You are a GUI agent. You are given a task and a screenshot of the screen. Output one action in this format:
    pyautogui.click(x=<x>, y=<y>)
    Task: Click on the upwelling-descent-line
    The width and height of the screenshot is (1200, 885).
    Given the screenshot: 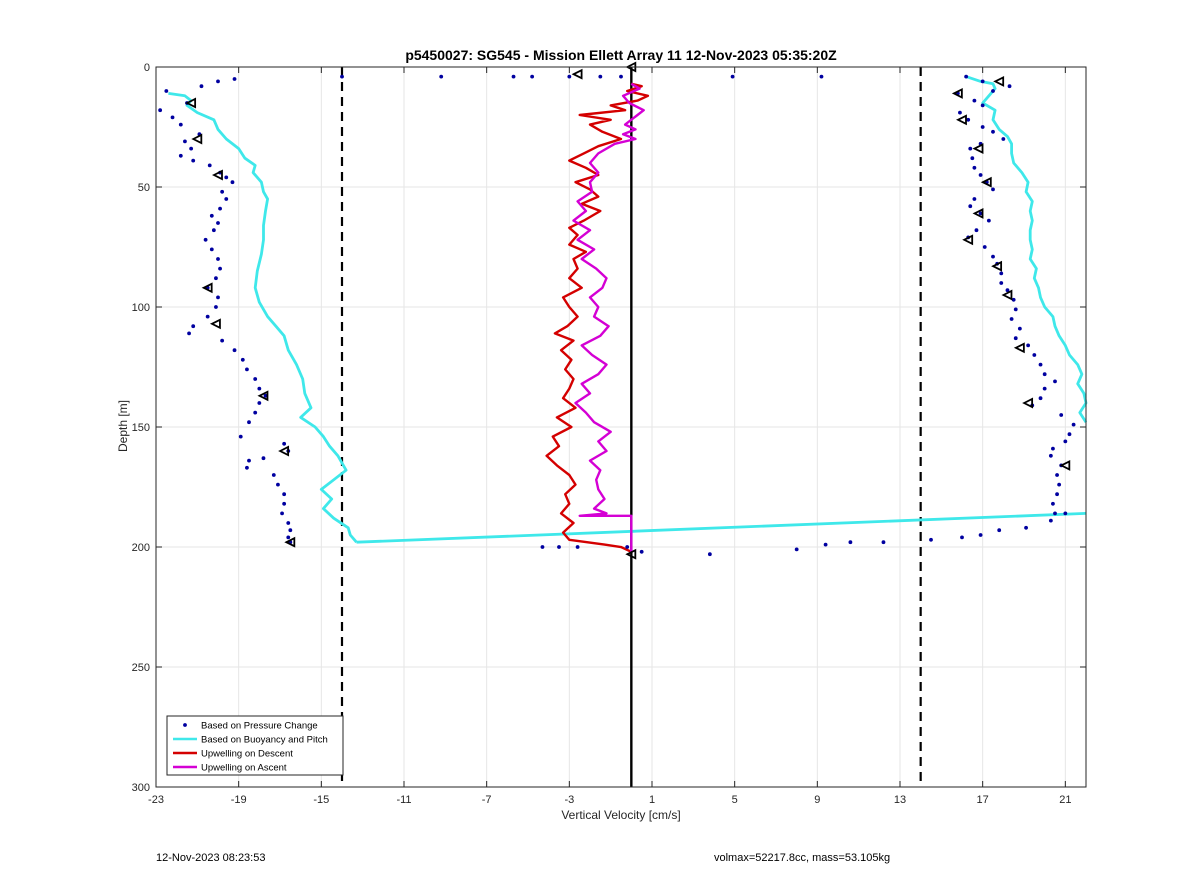 What is the action you would take?
    pyautogui.click(x=597, y=317)
    